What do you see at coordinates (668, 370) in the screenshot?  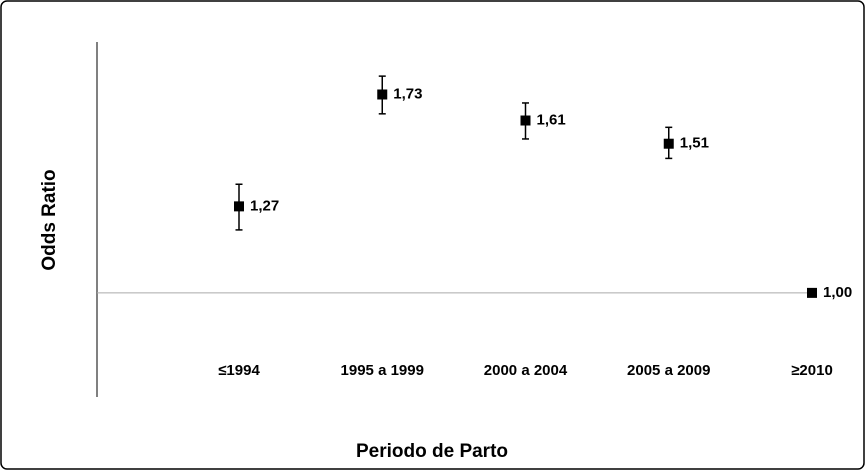 I see `x-tick-label: 2005 a 2009` at bounding box center [668, 370].